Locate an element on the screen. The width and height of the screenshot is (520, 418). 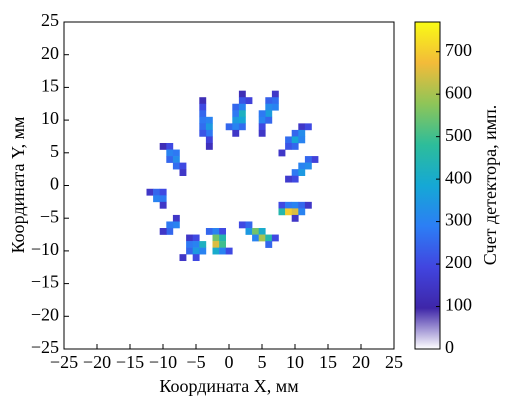
x-tick-label: 10 is located at coordinates (295, 362).